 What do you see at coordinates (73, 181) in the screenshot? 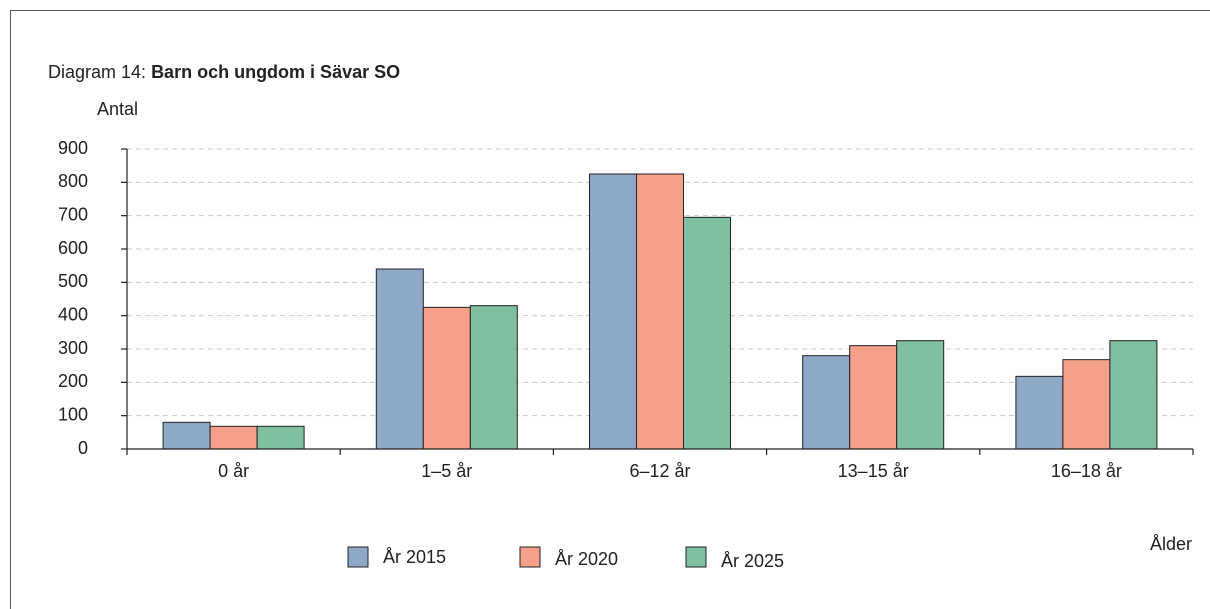
I see `y-tick-label: 800` at bounding box center [73, 181].